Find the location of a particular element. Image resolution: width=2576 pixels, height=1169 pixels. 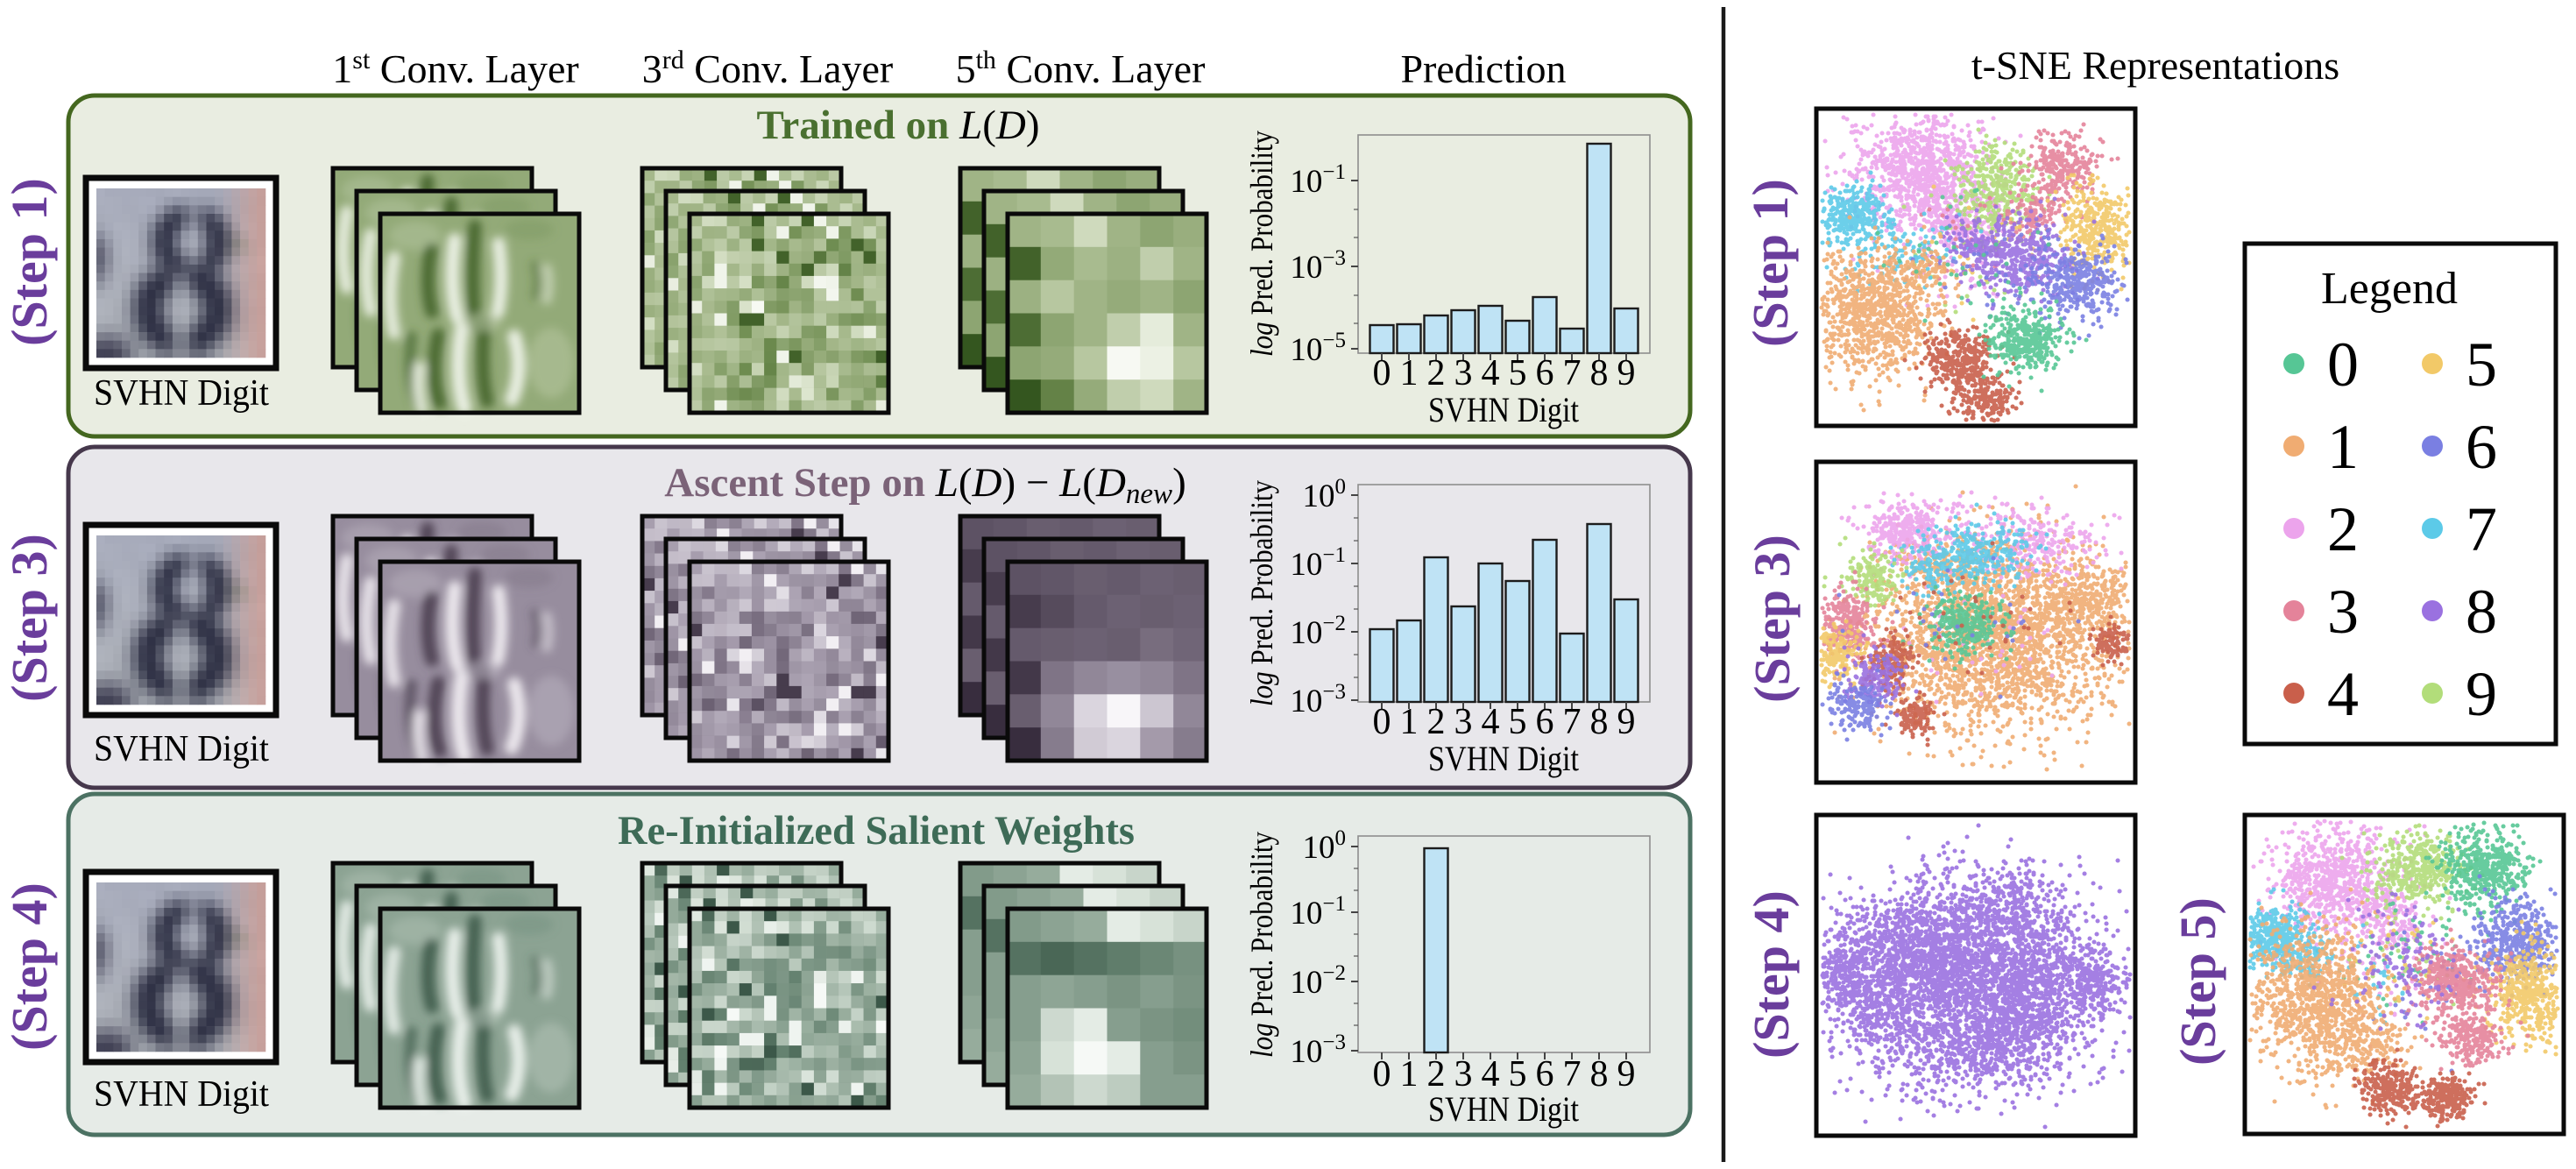

svg-text: Prediction is located at coordinates (1483, 68).